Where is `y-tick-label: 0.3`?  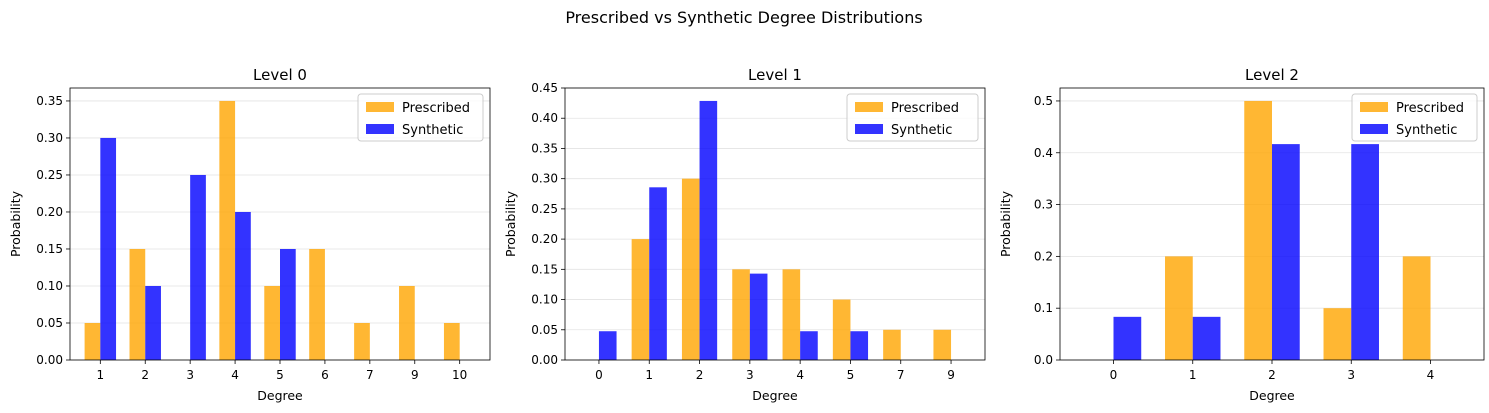 y-tick-label: 0.3 is located at coordinates (1043, 205).